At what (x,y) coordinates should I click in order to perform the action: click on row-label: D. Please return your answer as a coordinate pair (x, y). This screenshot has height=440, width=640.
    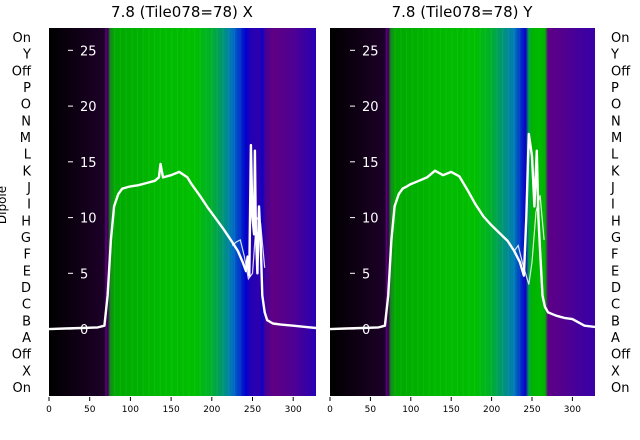
    Looking at the image, I should click on (616, 288).